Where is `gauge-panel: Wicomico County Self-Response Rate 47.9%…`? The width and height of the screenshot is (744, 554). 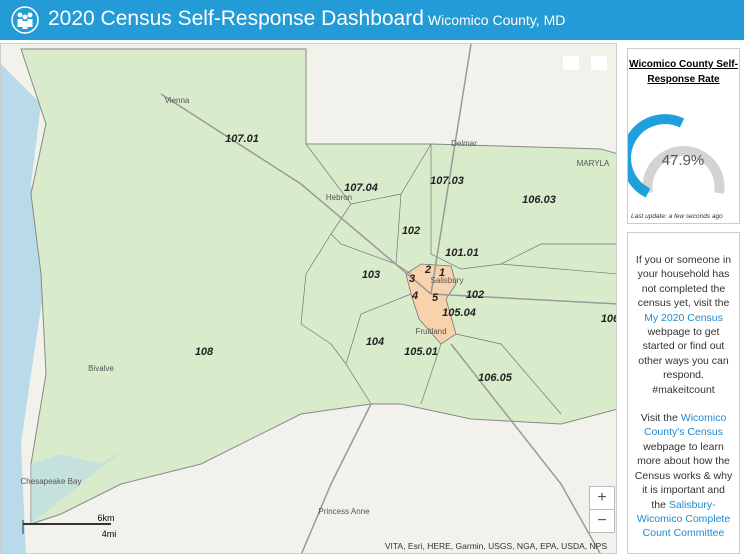 gauge-panel: Wicomico County Self-Response Rate 47.9%… is located at coordinates (683, 136).